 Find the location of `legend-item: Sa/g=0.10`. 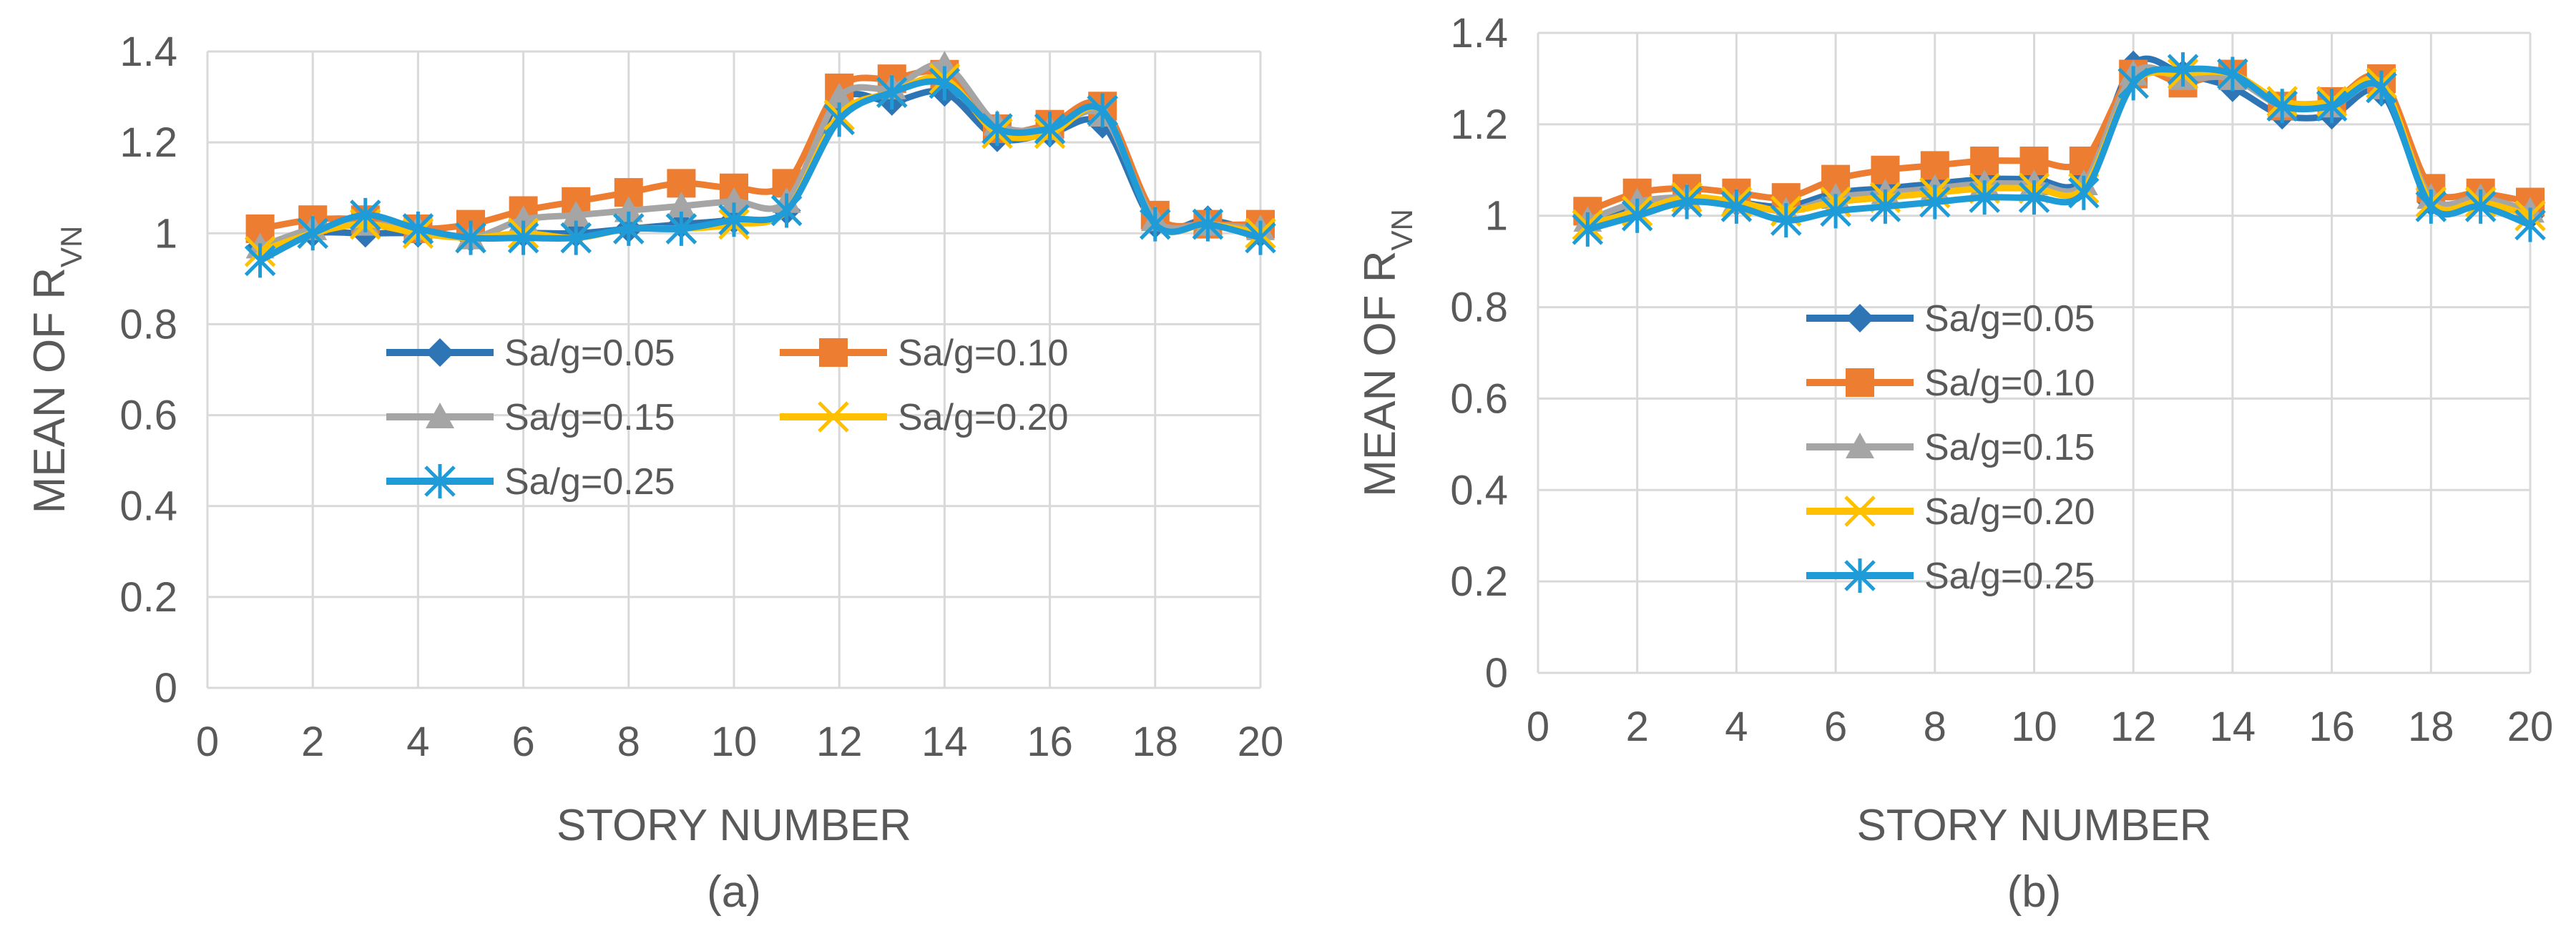

legend-item: Sa/g=0.10 is located at coordinates (924, 353).